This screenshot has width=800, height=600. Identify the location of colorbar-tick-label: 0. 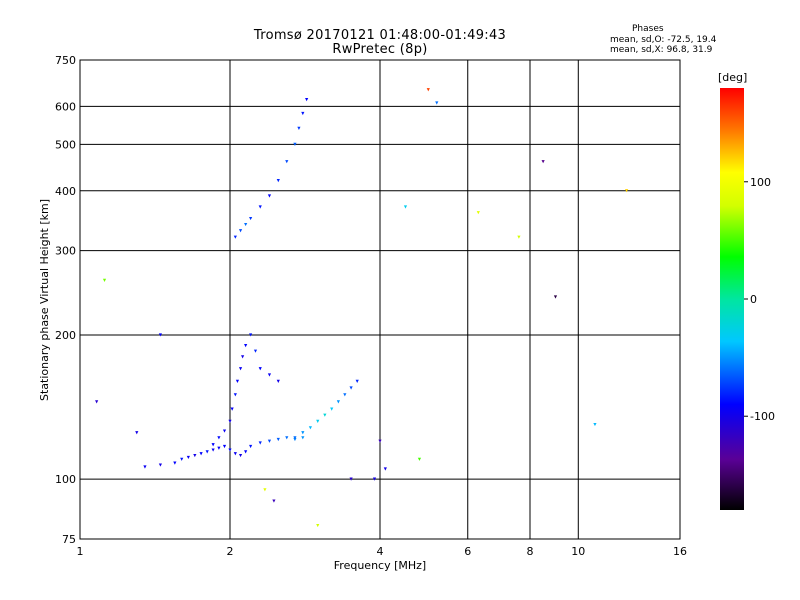
(753, 299).